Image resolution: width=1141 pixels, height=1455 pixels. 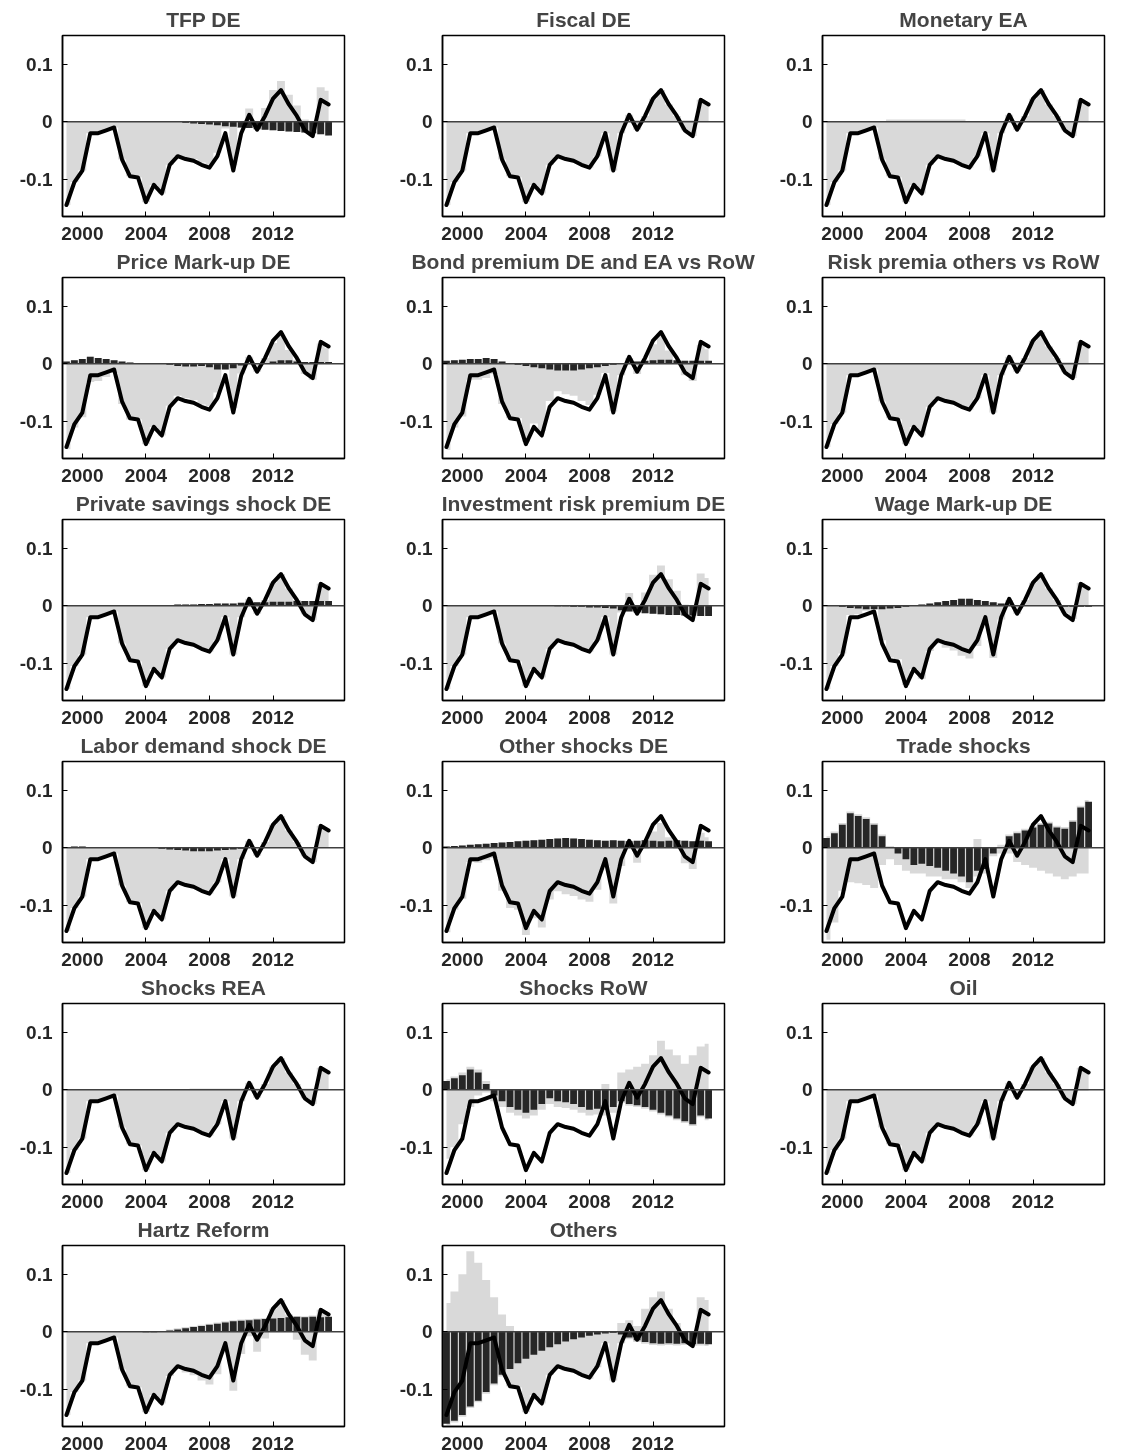 What do you see at coordinates (203, 503) in the screenshot?
I see `chart-title: Private savings shock DE` at bounding box center [203, 503].